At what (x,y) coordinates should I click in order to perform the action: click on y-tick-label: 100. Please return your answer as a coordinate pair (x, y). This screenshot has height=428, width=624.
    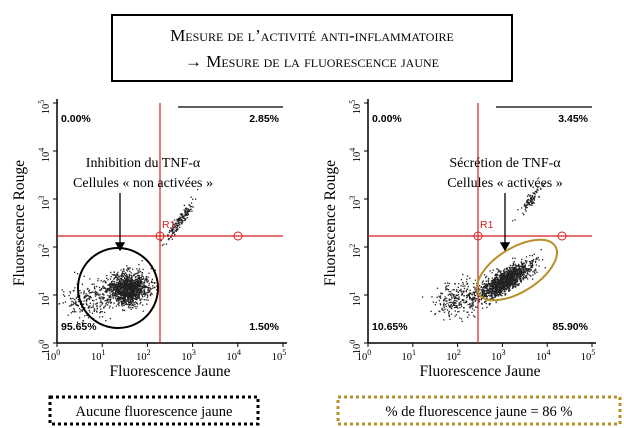
    Looking at the image, I should click on (44, 347).